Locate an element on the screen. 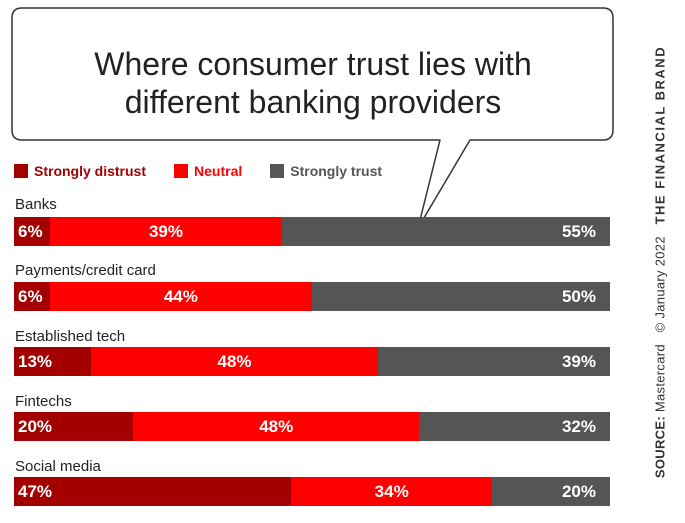  bar-segment-neutral-payments-credit-card: 44% is located at coordinates (180, 296).